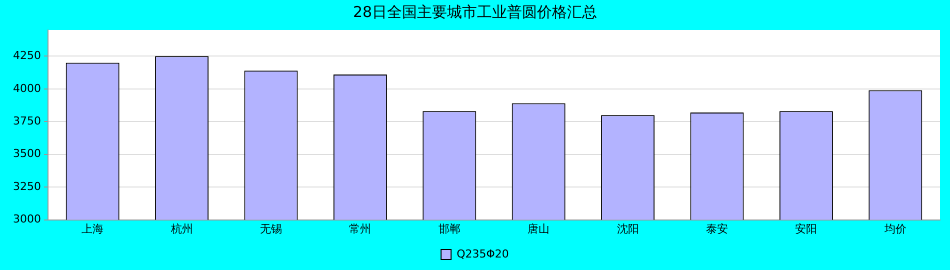 This screenshot has width=950, height=270. Describe the element at coordinates (271, 229) in the screenshot. I see `x-tick-label: 无锡` at that location.